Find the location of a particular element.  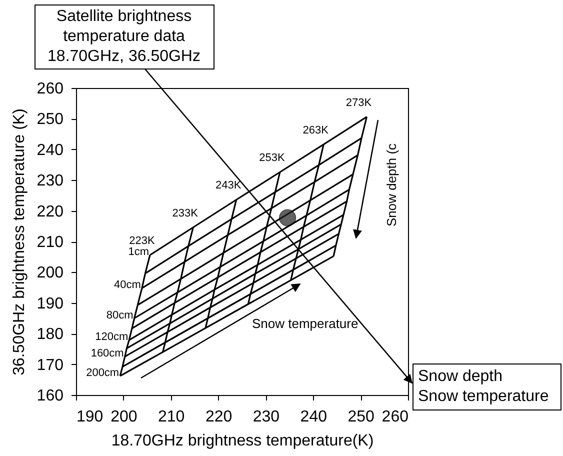

series-label: 243K is located at coordinates (228, 186).